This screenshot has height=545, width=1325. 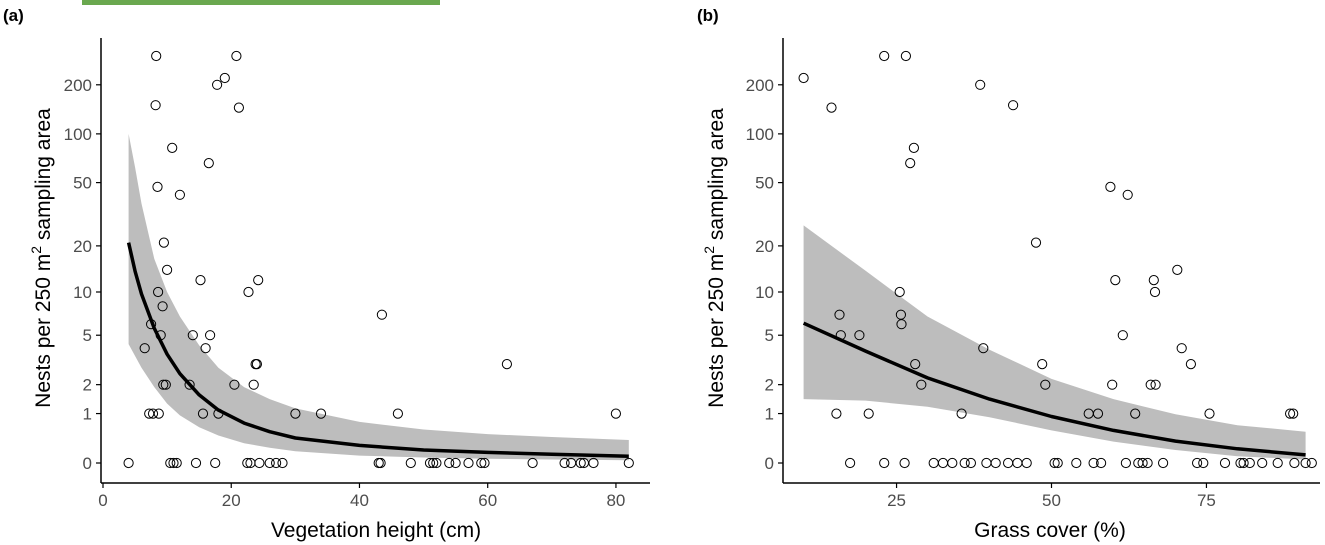 I want to click on panel-b-x-axis-title: Grass cover (%), so click(x=1050, y=530).